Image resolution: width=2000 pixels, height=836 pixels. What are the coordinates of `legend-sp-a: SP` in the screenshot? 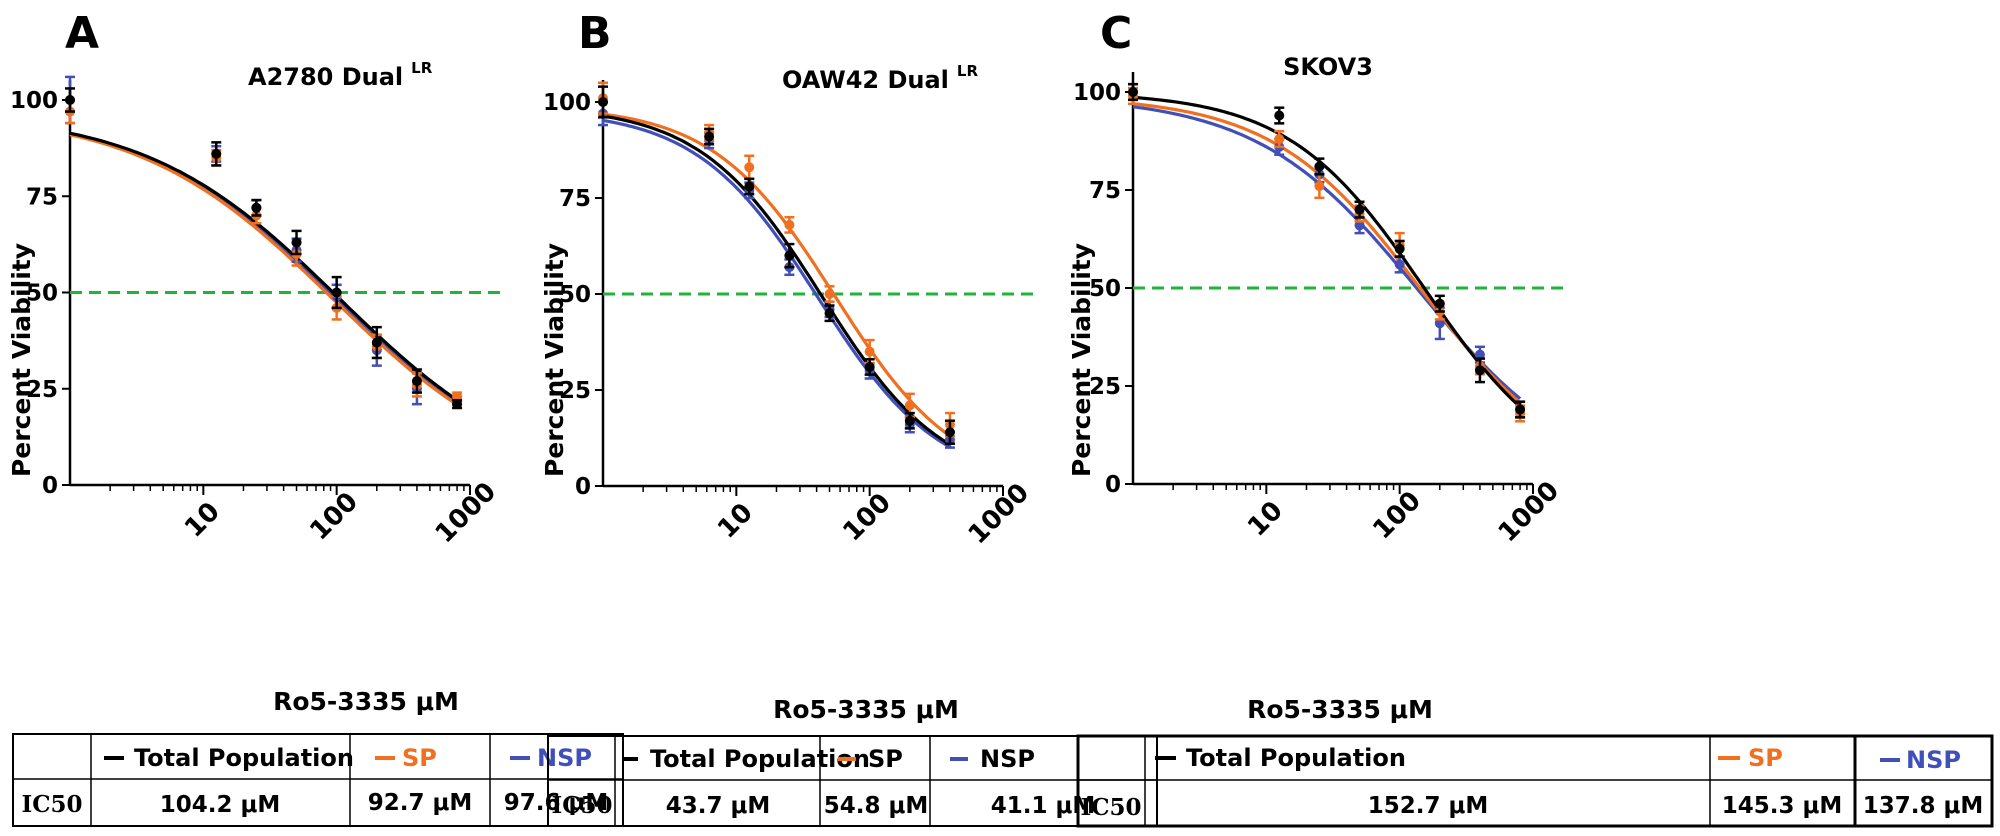 It's located at (406, 758).